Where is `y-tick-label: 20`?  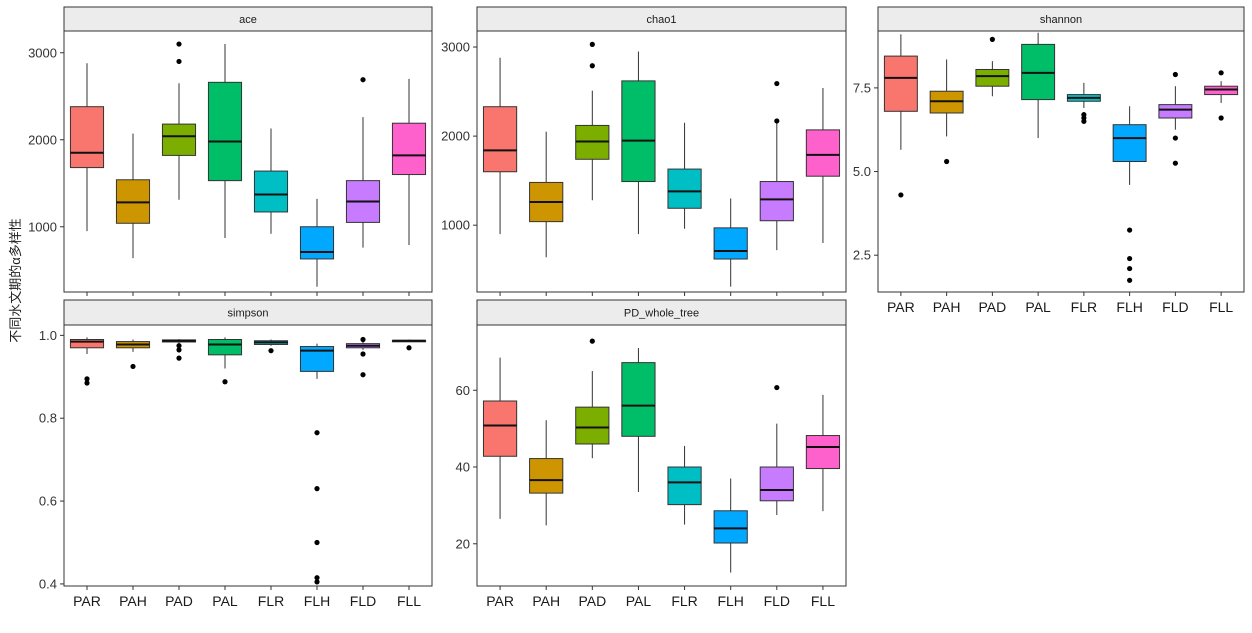
y-tick-label: 20 is located at coordinates (463, 543).